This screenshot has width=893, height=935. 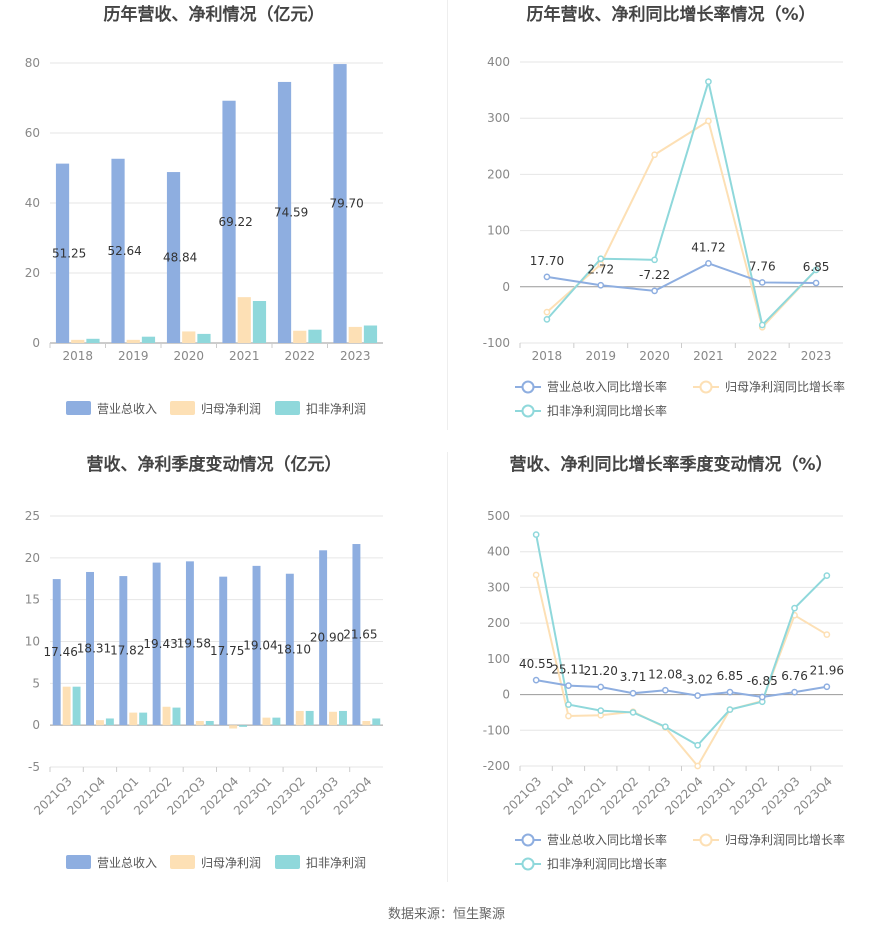 What do you see at coordinates (61, 652) in the screenshot?
I see `data-label: 17.46` at bounding box center [61, 652].